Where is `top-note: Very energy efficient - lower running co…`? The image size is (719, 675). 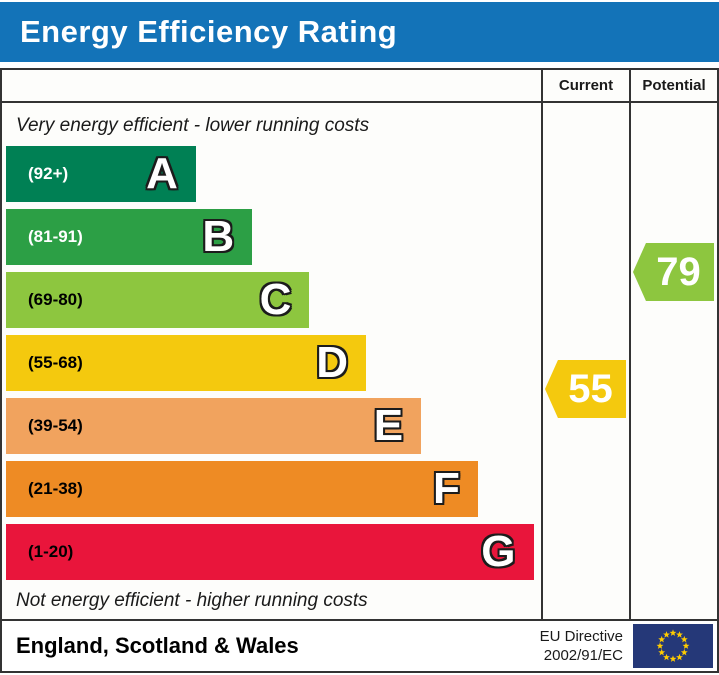
top-note: Very energy efficient - lower running co… is located at coordinates (193, 125).